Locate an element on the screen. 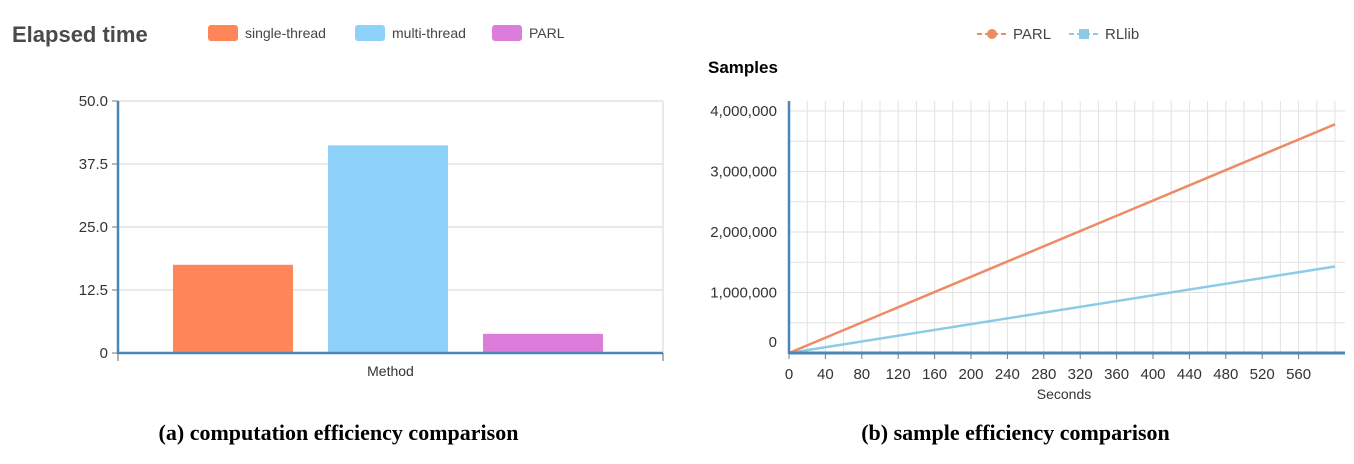 Image resolution: width=1354 pixels, height=464 pixels. bar-single-thread is located at coordinates (233, 308).